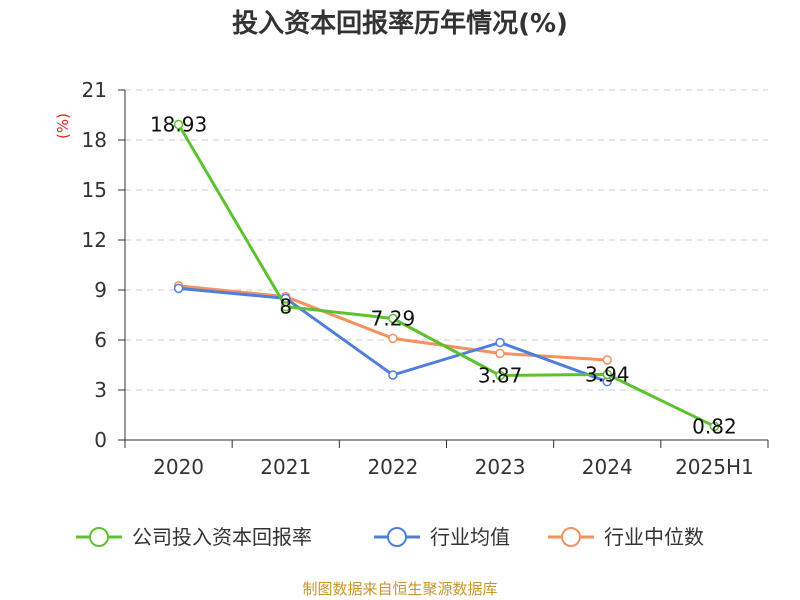  I want to click on x-tick-label: 2022, so click(392, 467).